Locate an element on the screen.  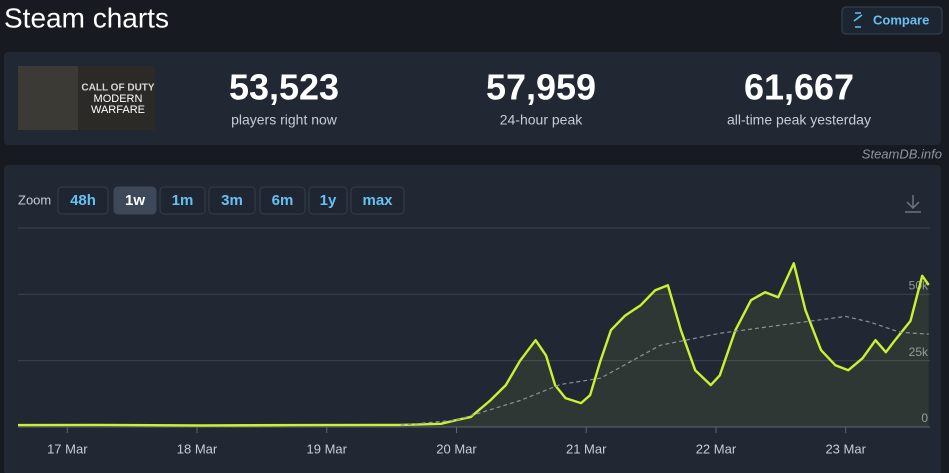
zoom-button-label: 6m is located at coordinates (283, 200).